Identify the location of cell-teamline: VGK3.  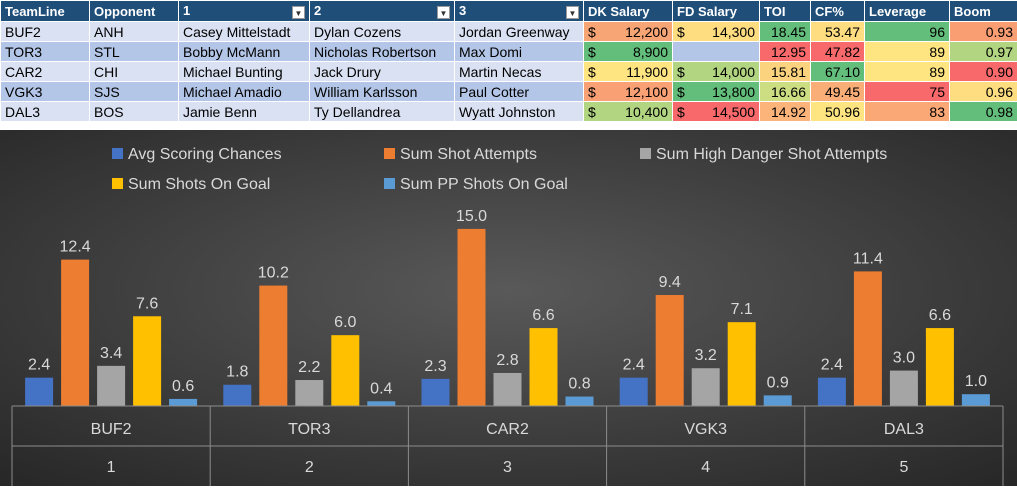
(45, 92).